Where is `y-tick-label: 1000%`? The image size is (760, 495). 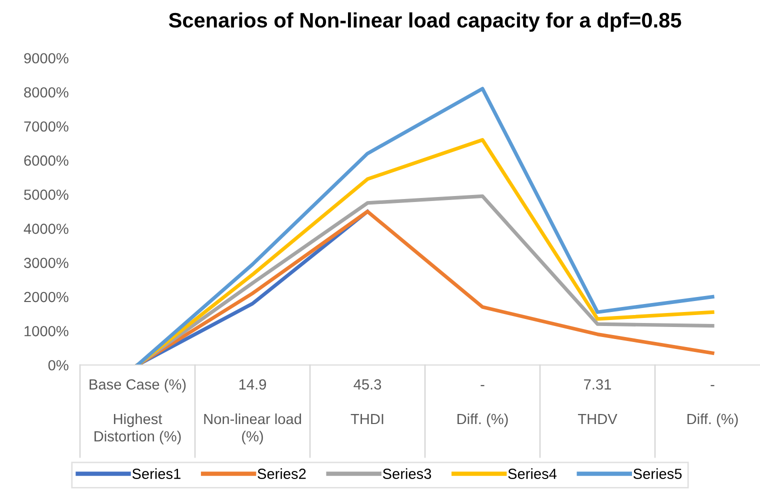 y-tick-label: 1000% is located at coordinates (46, 331).